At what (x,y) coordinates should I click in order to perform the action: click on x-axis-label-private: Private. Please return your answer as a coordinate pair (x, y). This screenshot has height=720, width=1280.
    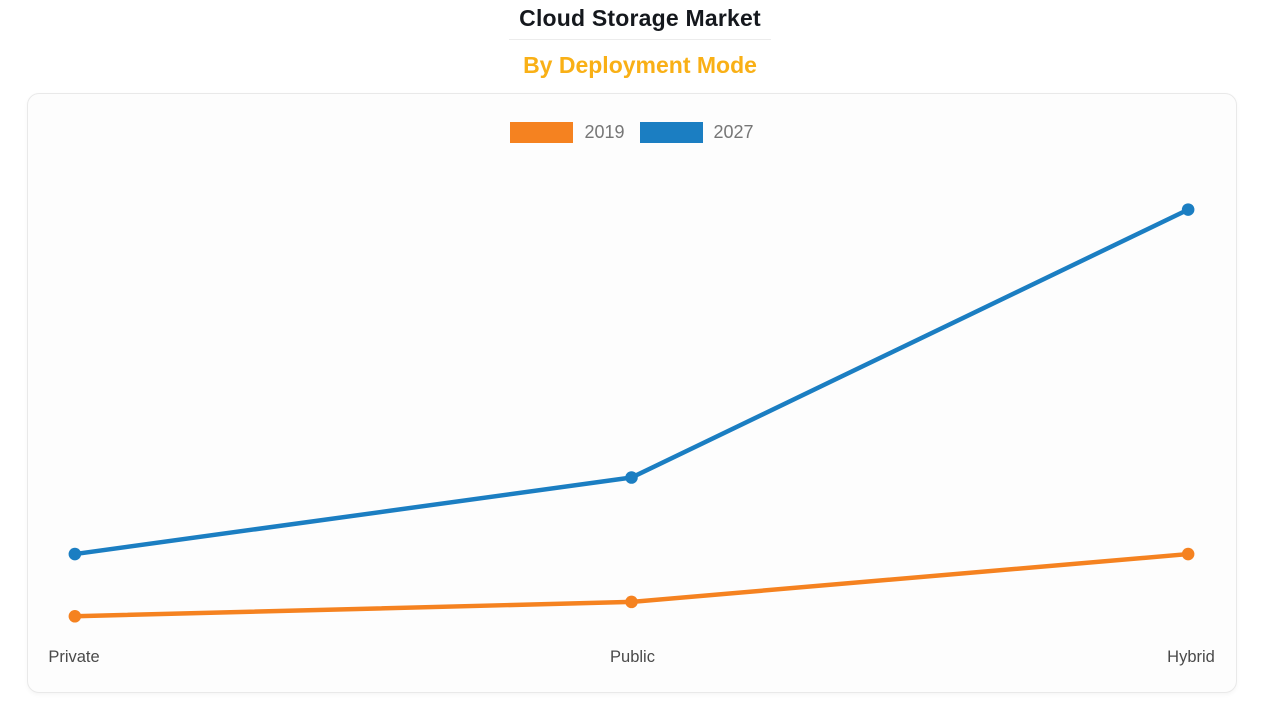
    Looking at the image, I should click on (74, 657).